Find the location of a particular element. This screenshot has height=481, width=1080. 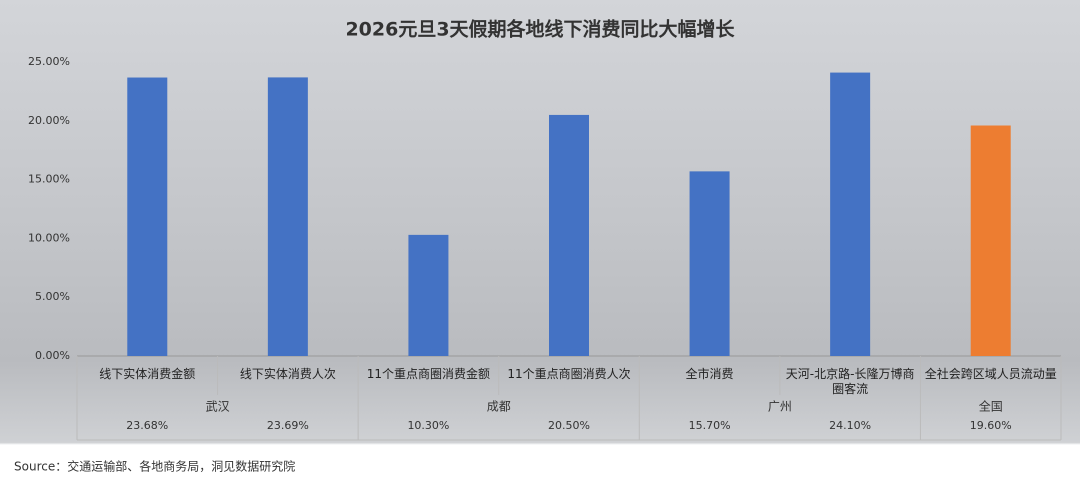

group-label: 武汉 is located at coordinates (218, 407).